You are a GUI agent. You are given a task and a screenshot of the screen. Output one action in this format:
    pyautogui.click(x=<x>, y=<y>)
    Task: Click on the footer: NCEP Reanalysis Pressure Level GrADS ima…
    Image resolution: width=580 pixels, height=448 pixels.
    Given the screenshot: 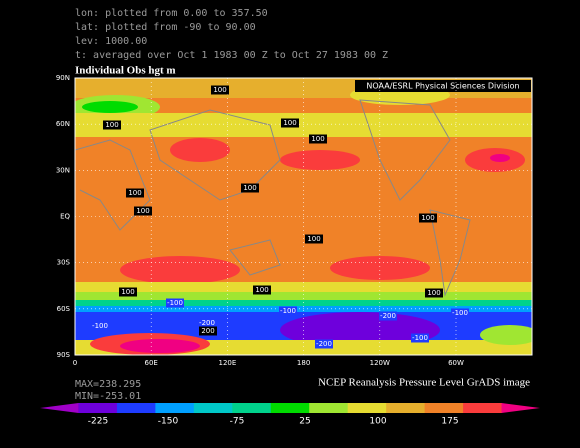 What is the action you would take?
    pyautogui.click(x=424, y=383)
    